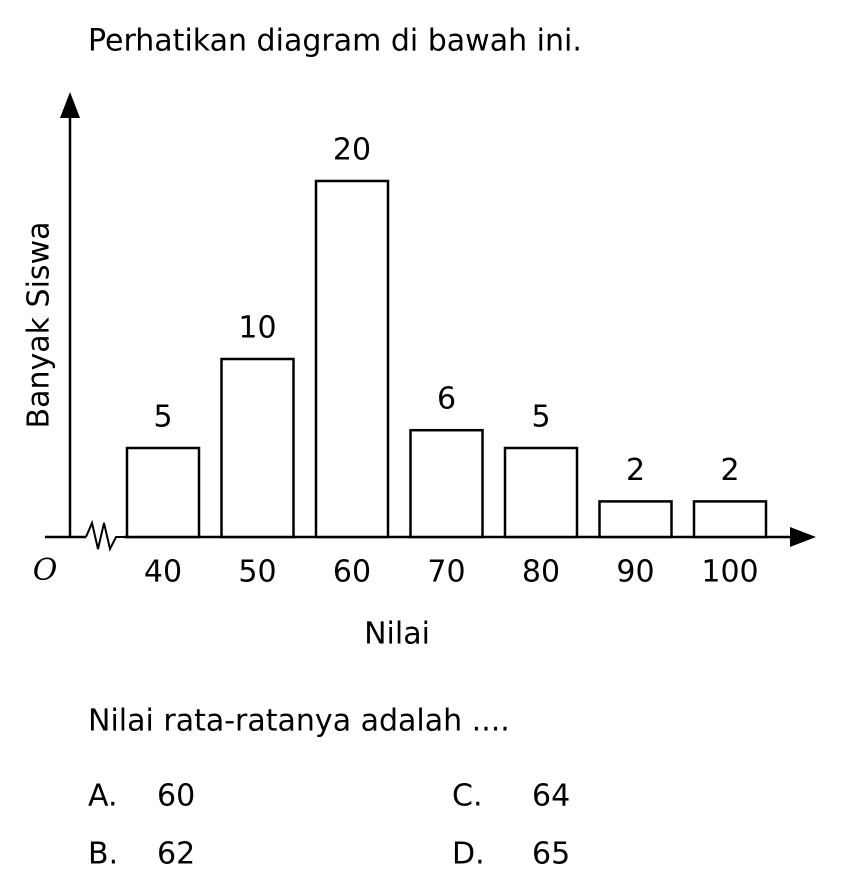 The width and height of the screenshot is (855, 894). Describe the element at coordinates (635, 572) in the screenshot. I see `x-tick-label: 90` at that location.